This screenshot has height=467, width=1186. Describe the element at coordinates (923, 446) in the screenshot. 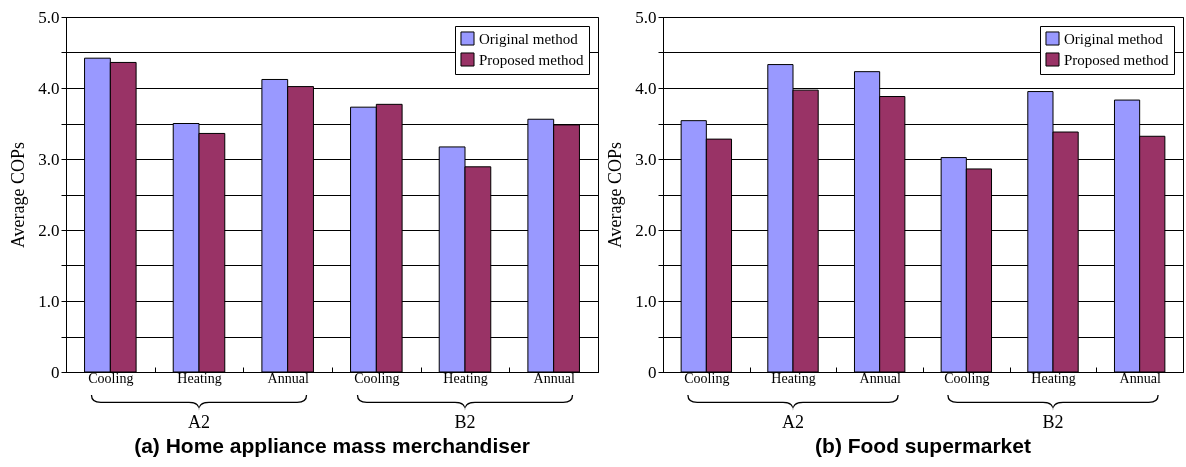

I see `text: (b) Food supermarket` at that location.